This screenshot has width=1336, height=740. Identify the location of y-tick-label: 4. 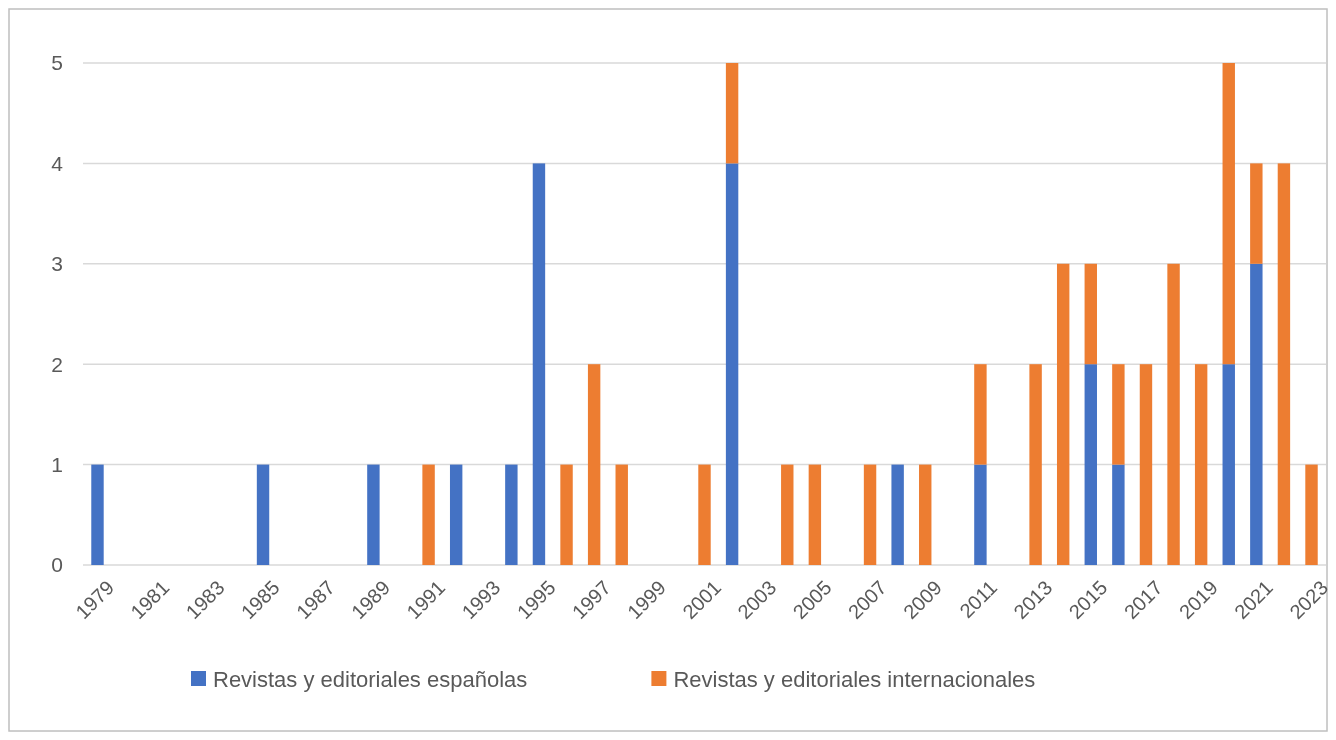
(57, 163).